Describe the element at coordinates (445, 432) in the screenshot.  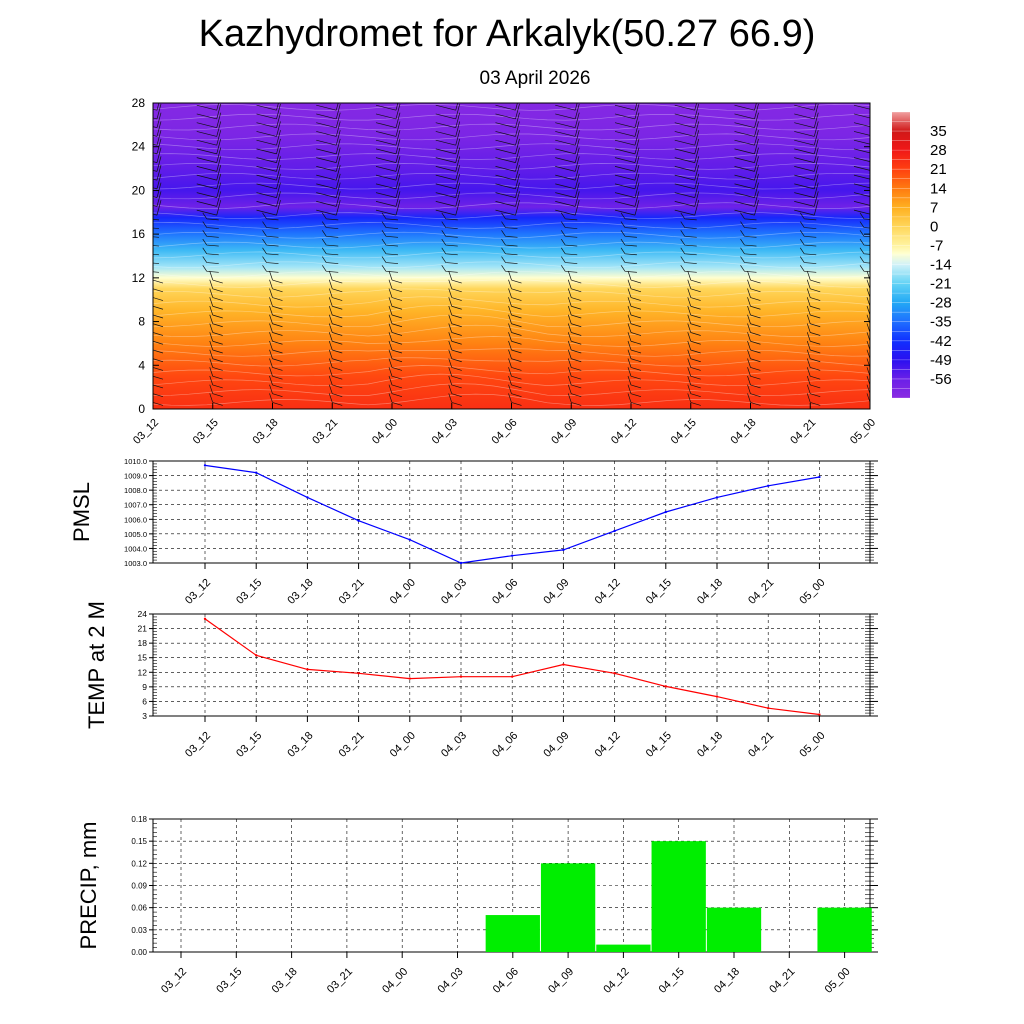
I see `x-tick-label: 04_03` at that location.